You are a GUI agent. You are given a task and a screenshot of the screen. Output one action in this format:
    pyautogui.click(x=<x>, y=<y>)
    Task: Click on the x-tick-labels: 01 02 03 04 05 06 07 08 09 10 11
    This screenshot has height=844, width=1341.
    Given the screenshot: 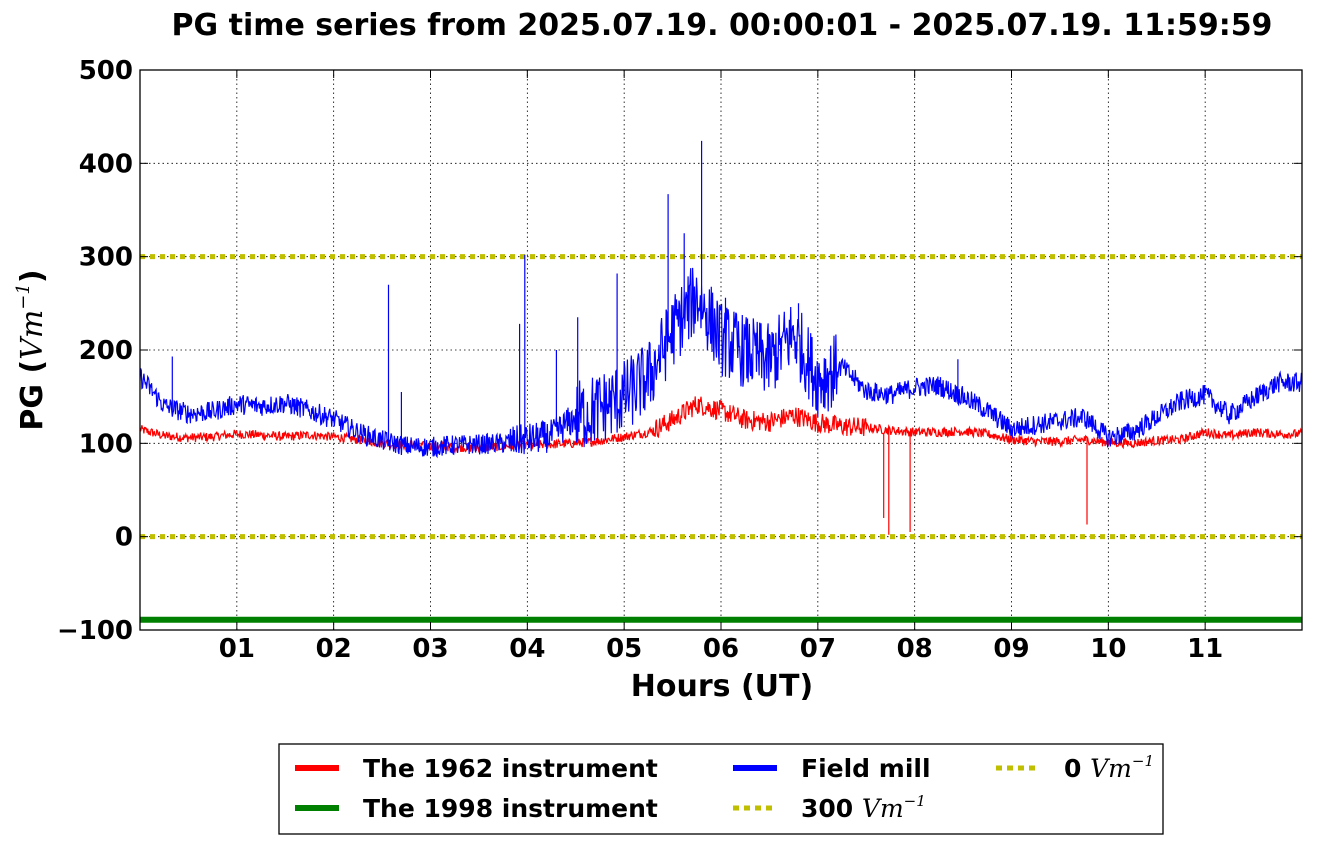 What is the action you would take?
    pyautogui.click(x=721, y=649)
    